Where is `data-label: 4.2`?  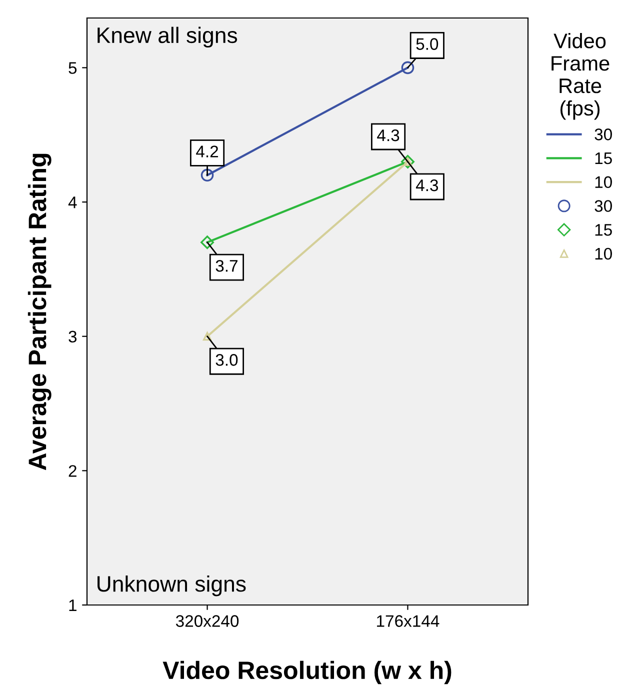 data-label: 4.2 is located at coordinates (207, 152).